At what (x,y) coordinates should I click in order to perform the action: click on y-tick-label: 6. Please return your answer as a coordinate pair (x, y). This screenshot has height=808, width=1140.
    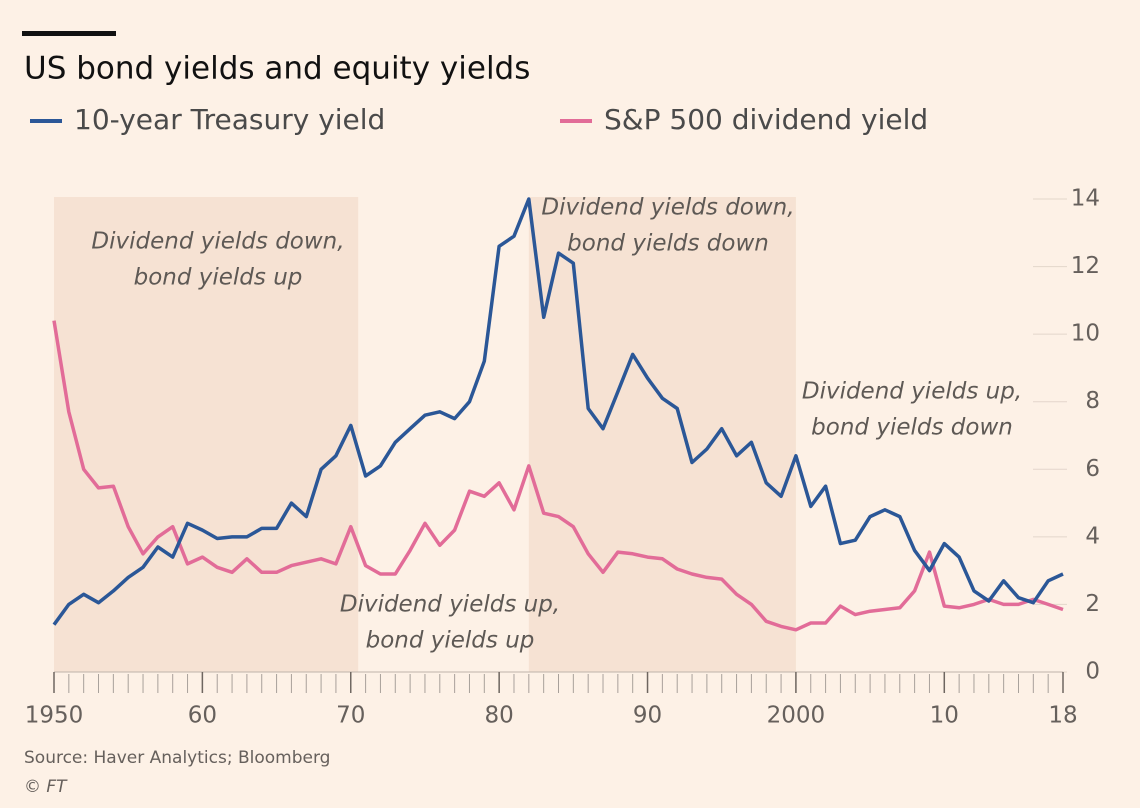
    Looking at the image, I should click on (1092, 469).